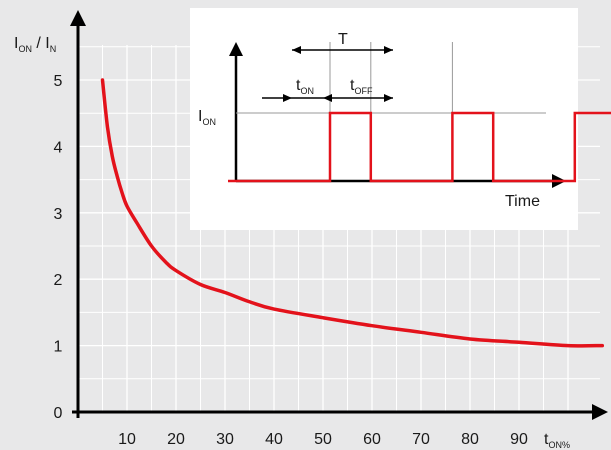 The image size is (611, 450). What do you see at coordinates (176, 439) in the screenshot?
I see `x-tick-label: 20` at bounding box center [176, 439].